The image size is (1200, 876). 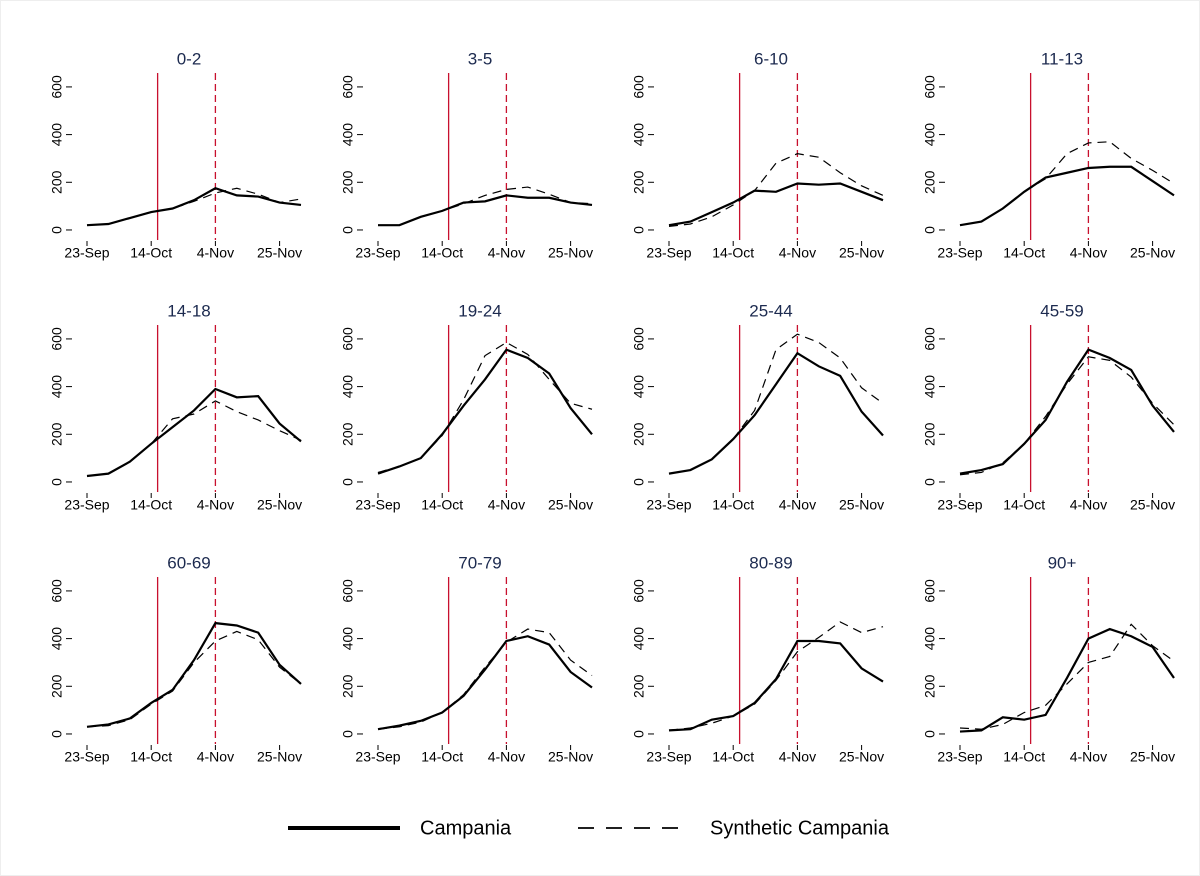 What do you see at coordinates (189, 58) in the screenshot?
I see `panel-title: 0-2` at bounding box center [189, 58].